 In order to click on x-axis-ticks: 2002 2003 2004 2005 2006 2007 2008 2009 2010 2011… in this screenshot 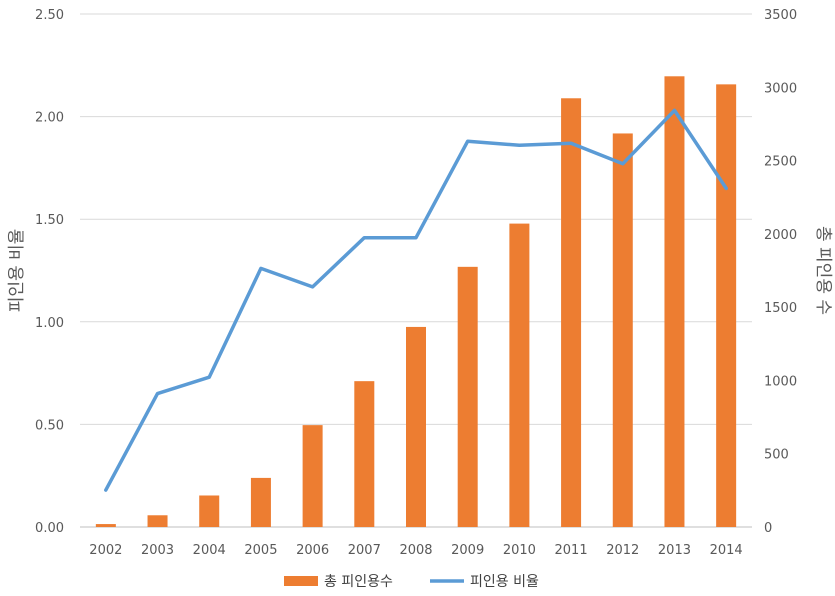, I will do `click(415, 550)`.